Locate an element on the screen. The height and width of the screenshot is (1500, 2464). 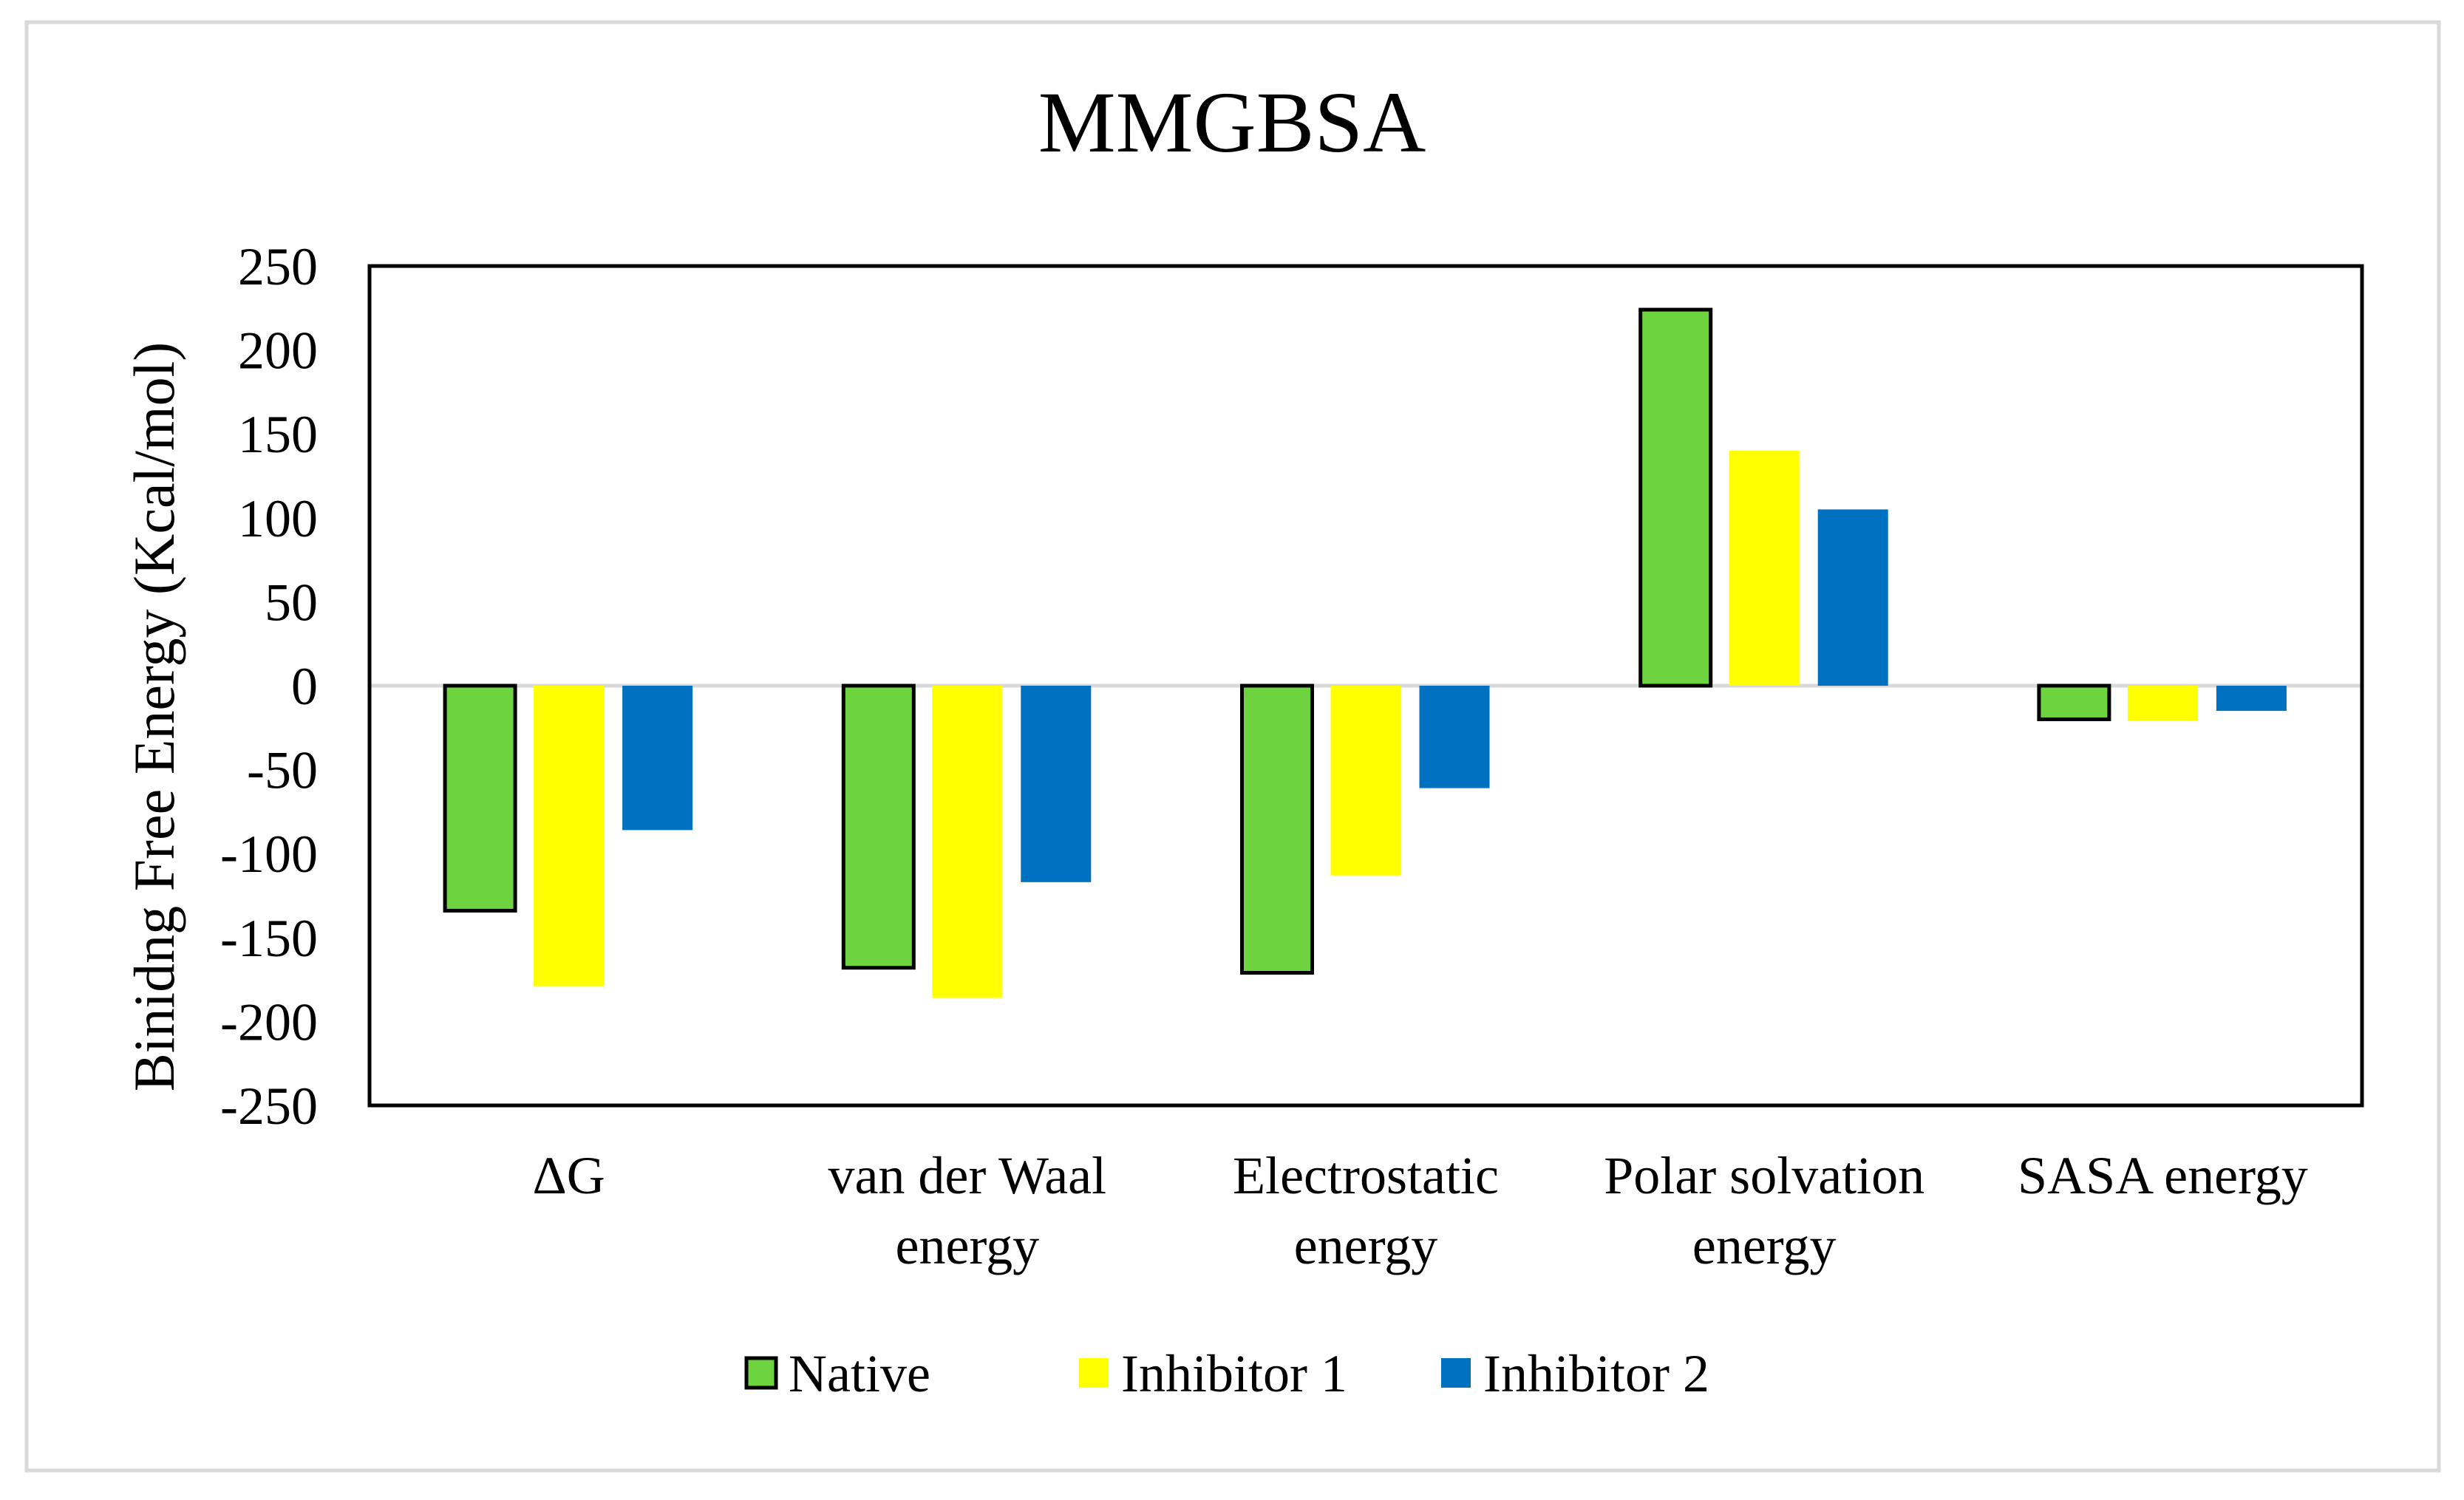
y-tick-label: -50 is located at coordinates (282, 770).